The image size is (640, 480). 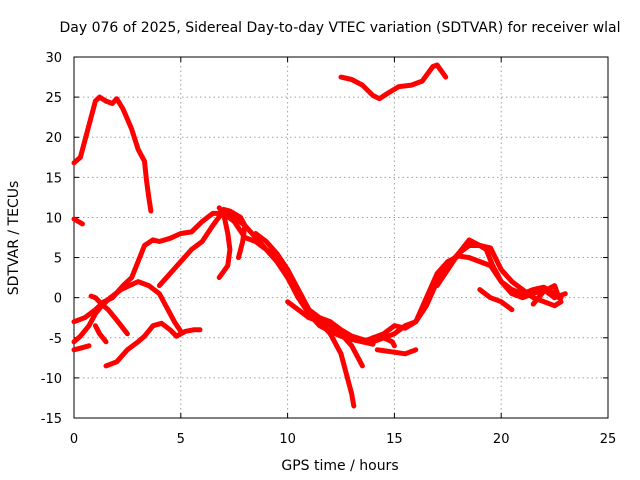 What do you see at coordinates (55, 339) in the screenshot?
I see `y-tick-label: -5` at bounding box center [55, 339].